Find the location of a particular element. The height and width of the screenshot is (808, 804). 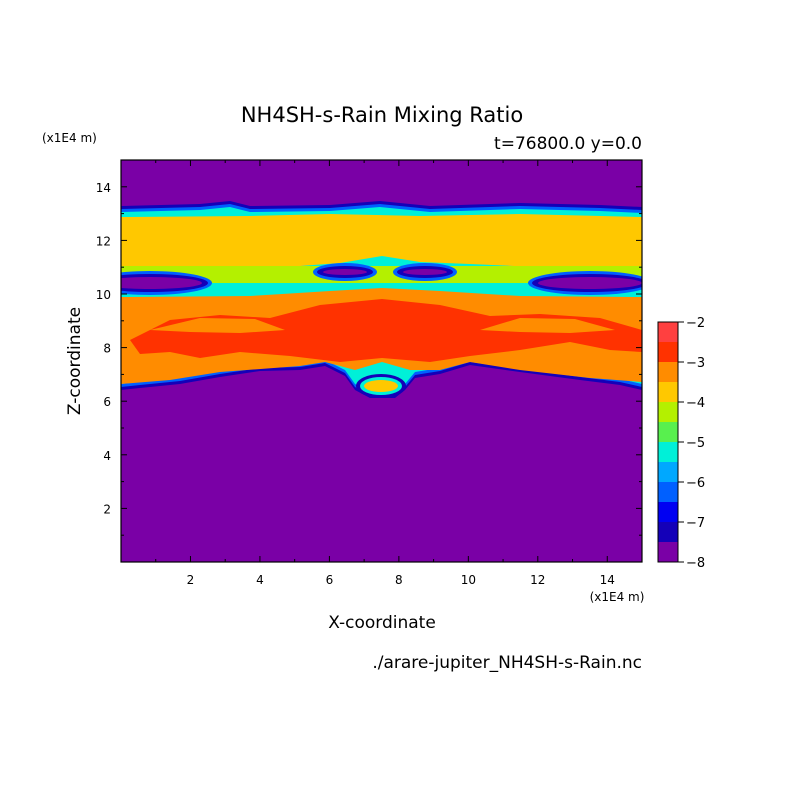

colorbar-tick-label: −2 is located at coordinates (695, 323).